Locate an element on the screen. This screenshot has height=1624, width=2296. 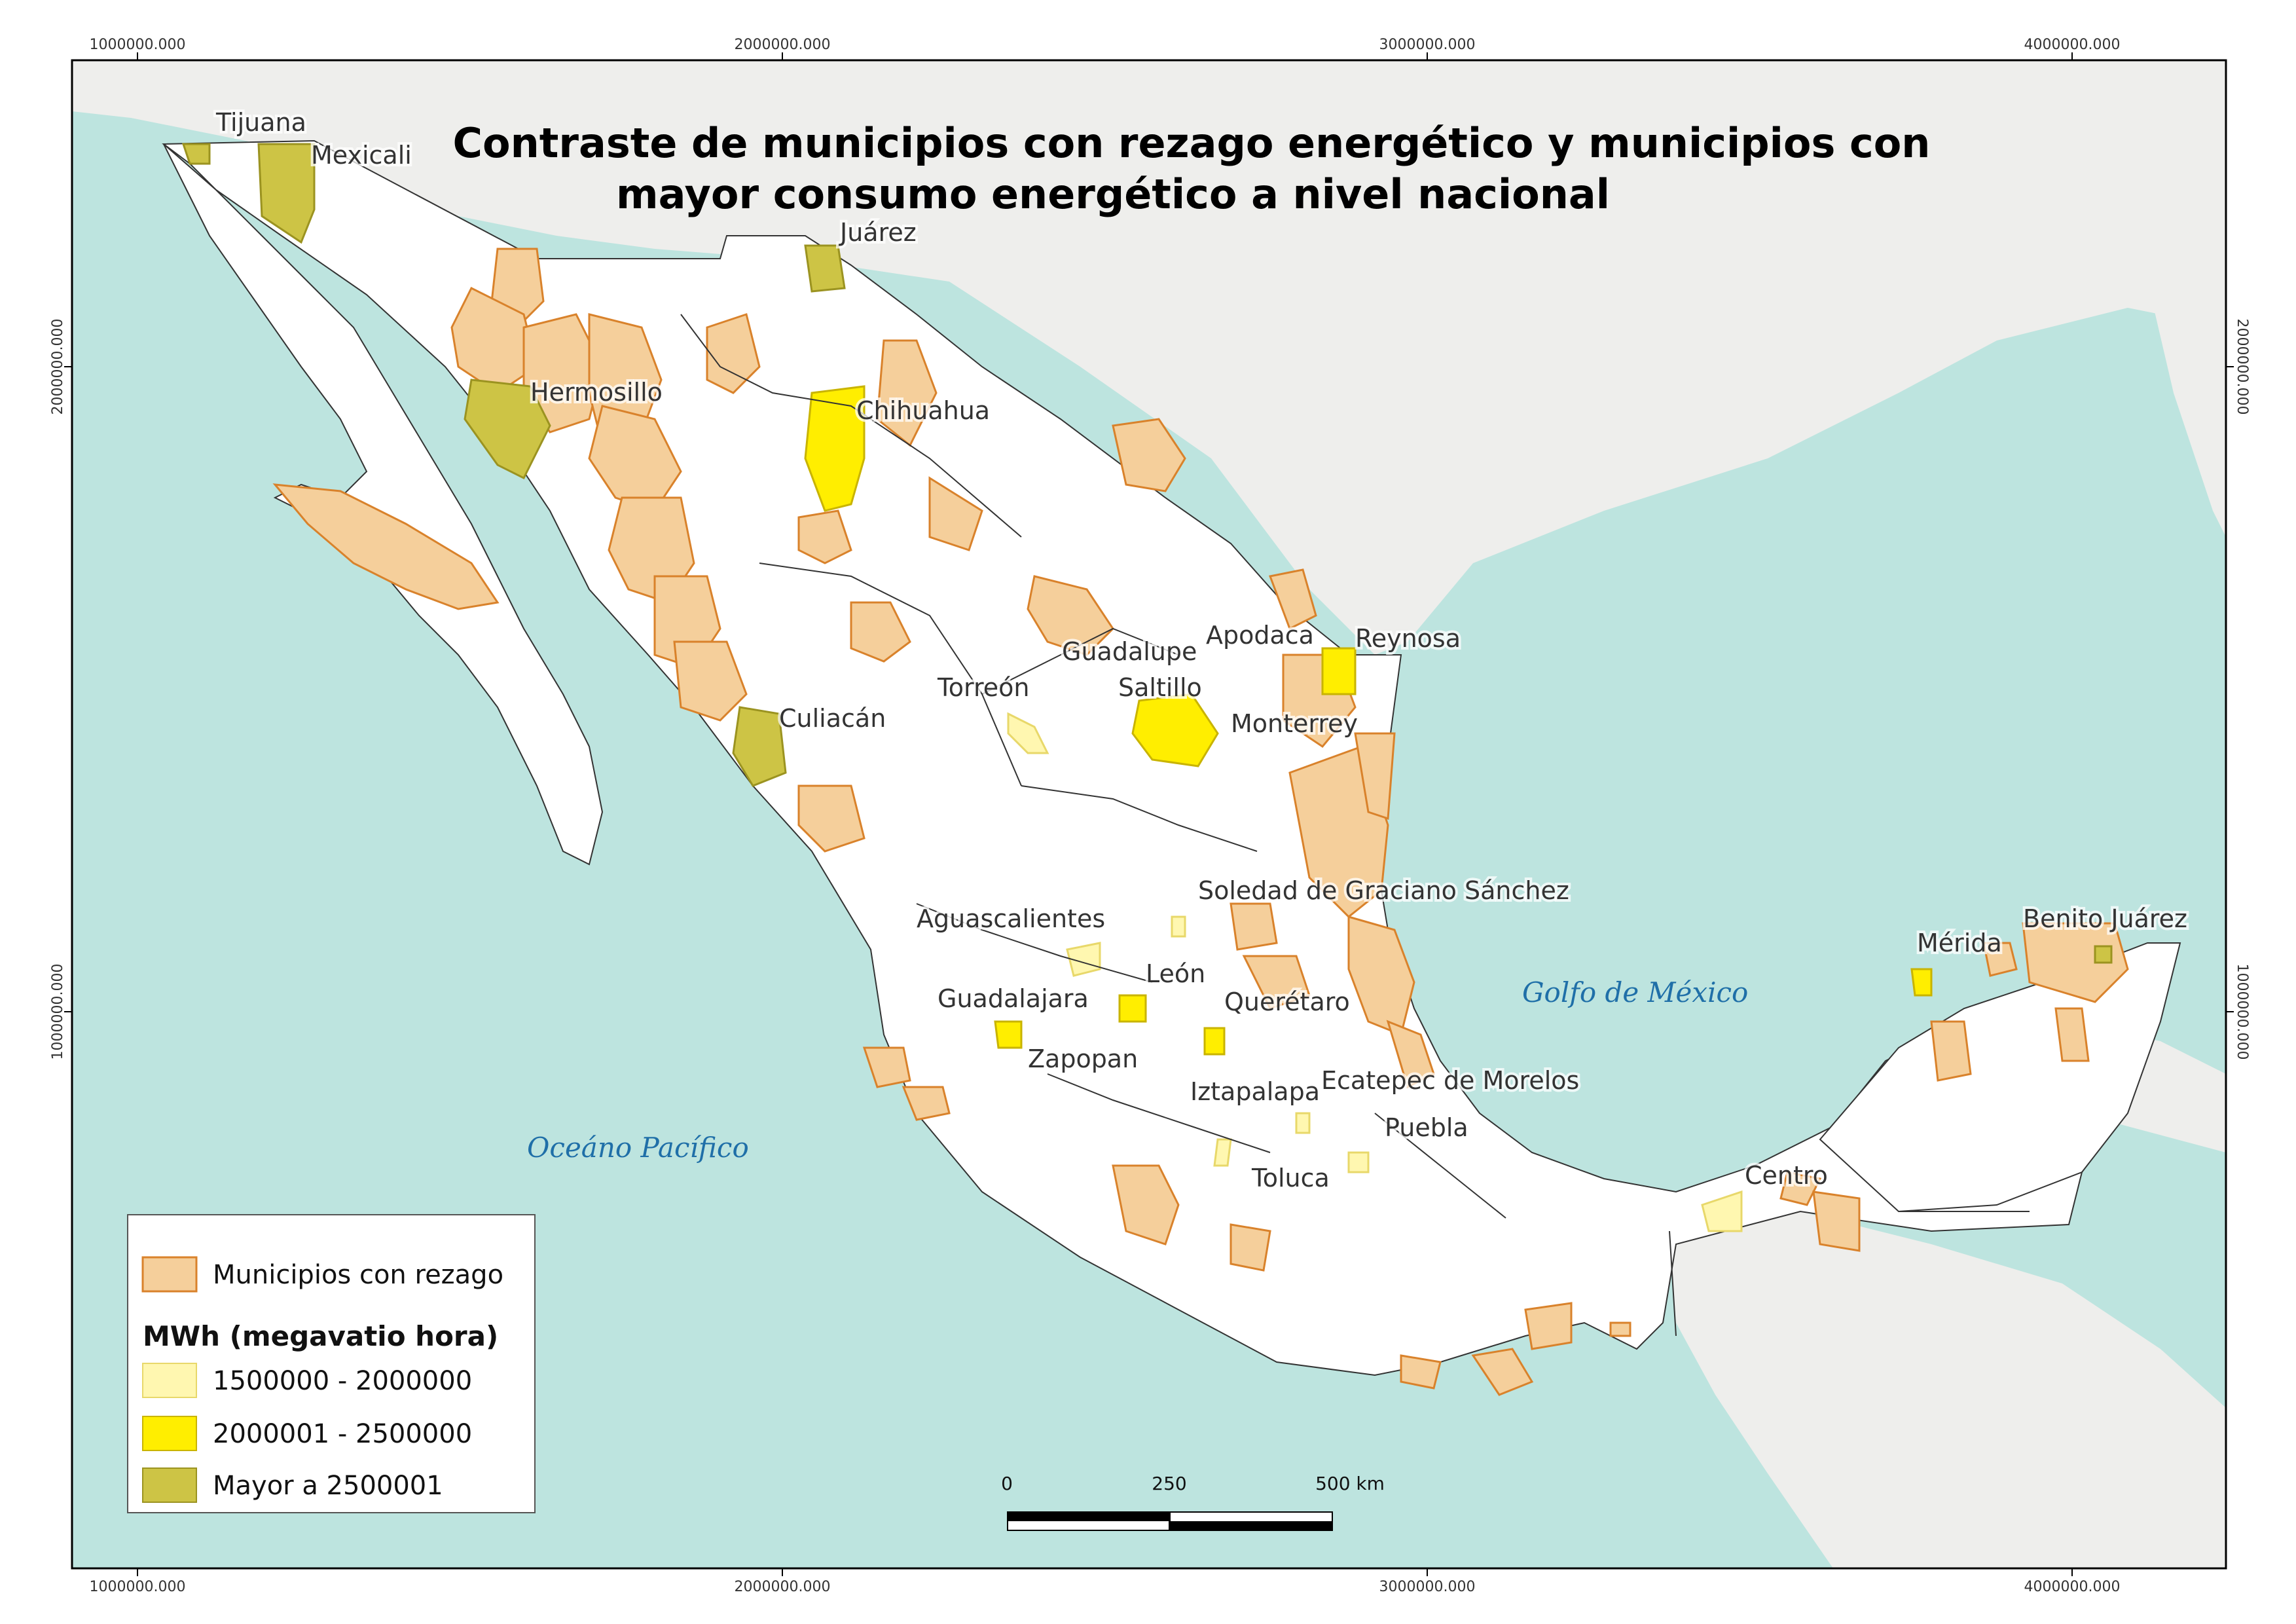
city-label-apodaca: Apodaca is located at coordinates (1260, 635).